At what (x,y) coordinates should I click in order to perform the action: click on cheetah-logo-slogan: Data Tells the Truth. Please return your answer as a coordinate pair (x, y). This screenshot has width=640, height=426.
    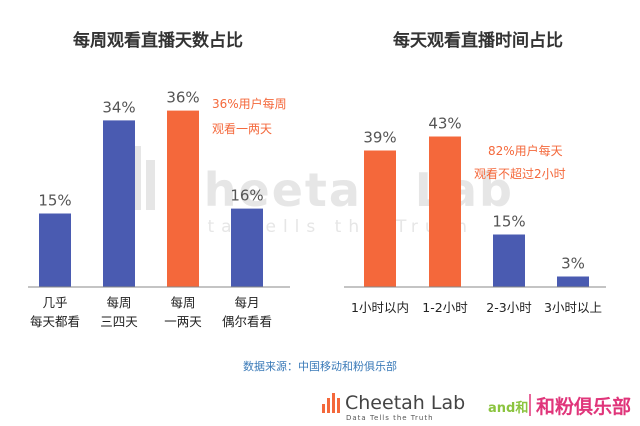
    Looking at the image, I should click on (390, 418).